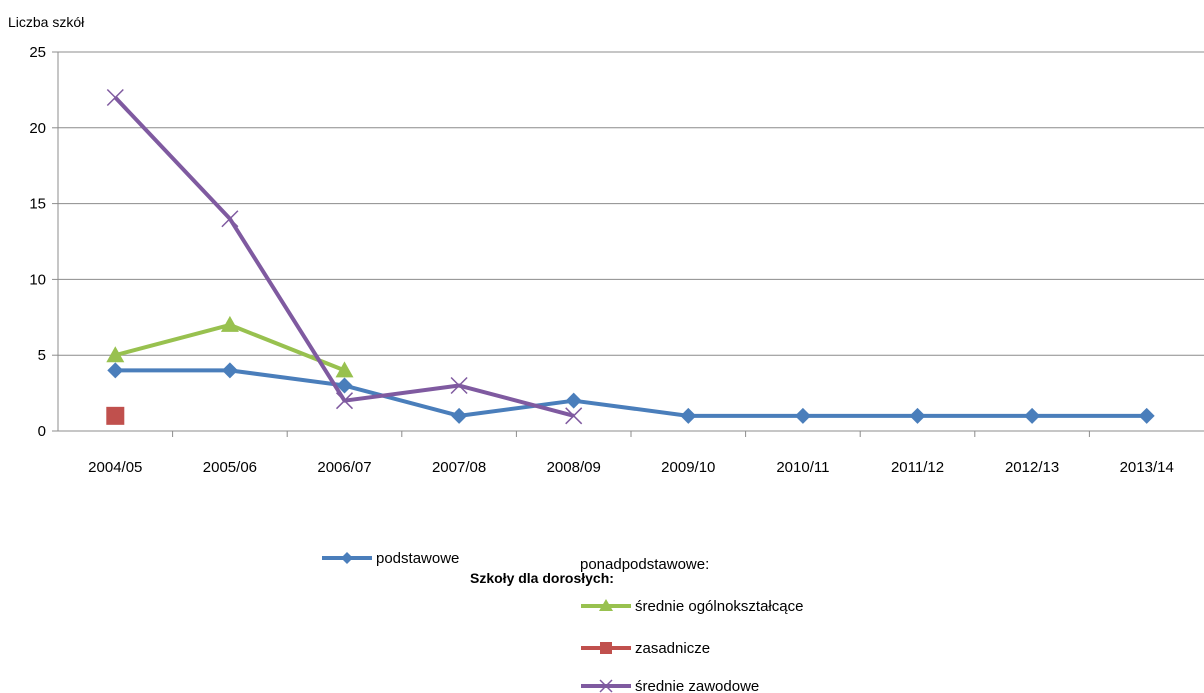 The height and width of the screenshot is (693, 1204). I want to click on x-tick-label: 2013/14, so click(1147, 467).